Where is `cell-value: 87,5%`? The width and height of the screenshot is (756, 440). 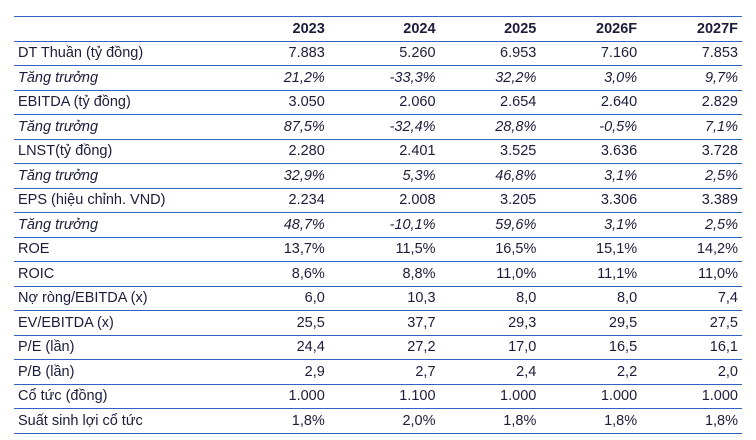
cell-value: 87,5% is located at coordinates (278, 127).